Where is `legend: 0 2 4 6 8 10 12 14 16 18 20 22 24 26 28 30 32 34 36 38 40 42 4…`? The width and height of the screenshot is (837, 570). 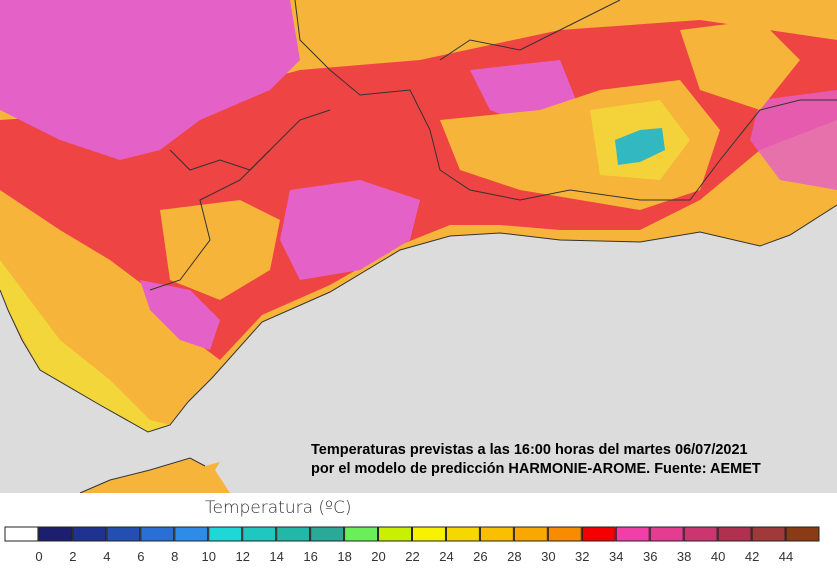 legend: 0 2 4 6 8 10 12 14 16 18 20 22 24 26 28 30 32 34 36 38 40 42 4… is located at coordinates (412, 545).